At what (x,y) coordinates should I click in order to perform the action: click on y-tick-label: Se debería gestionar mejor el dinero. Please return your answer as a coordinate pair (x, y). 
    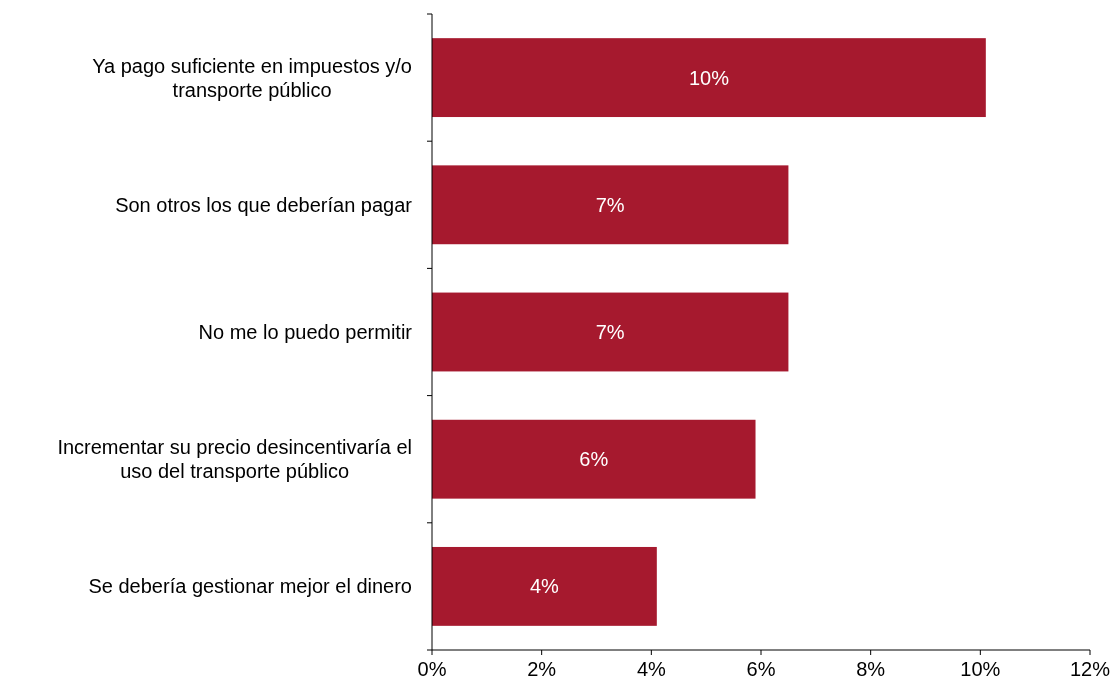
    Looking at the image, I should click on (250, 586).